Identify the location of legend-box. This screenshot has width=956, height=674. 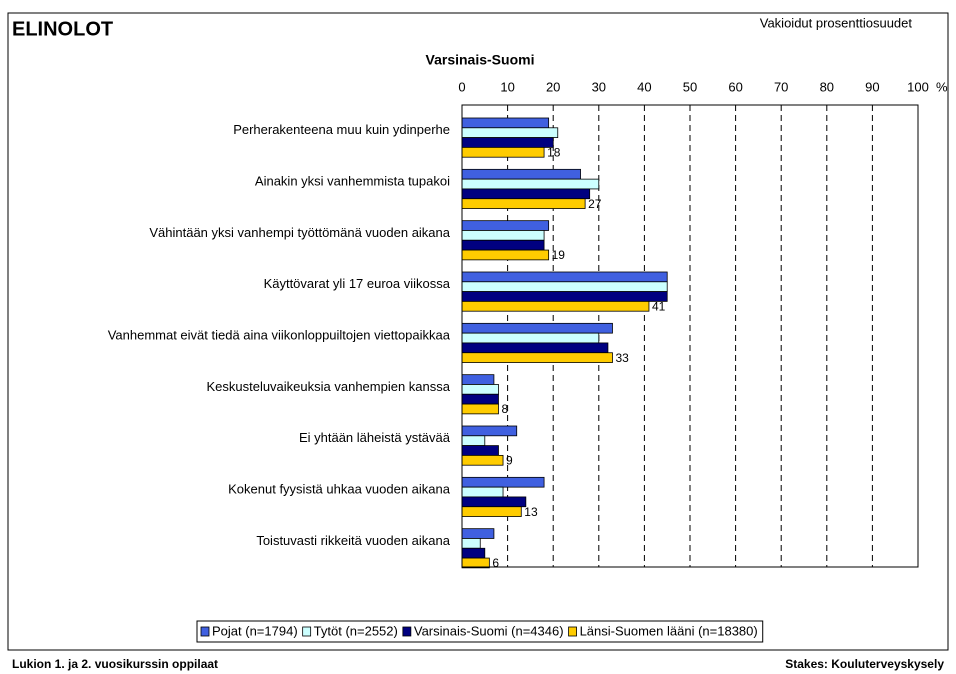
(480, 631).